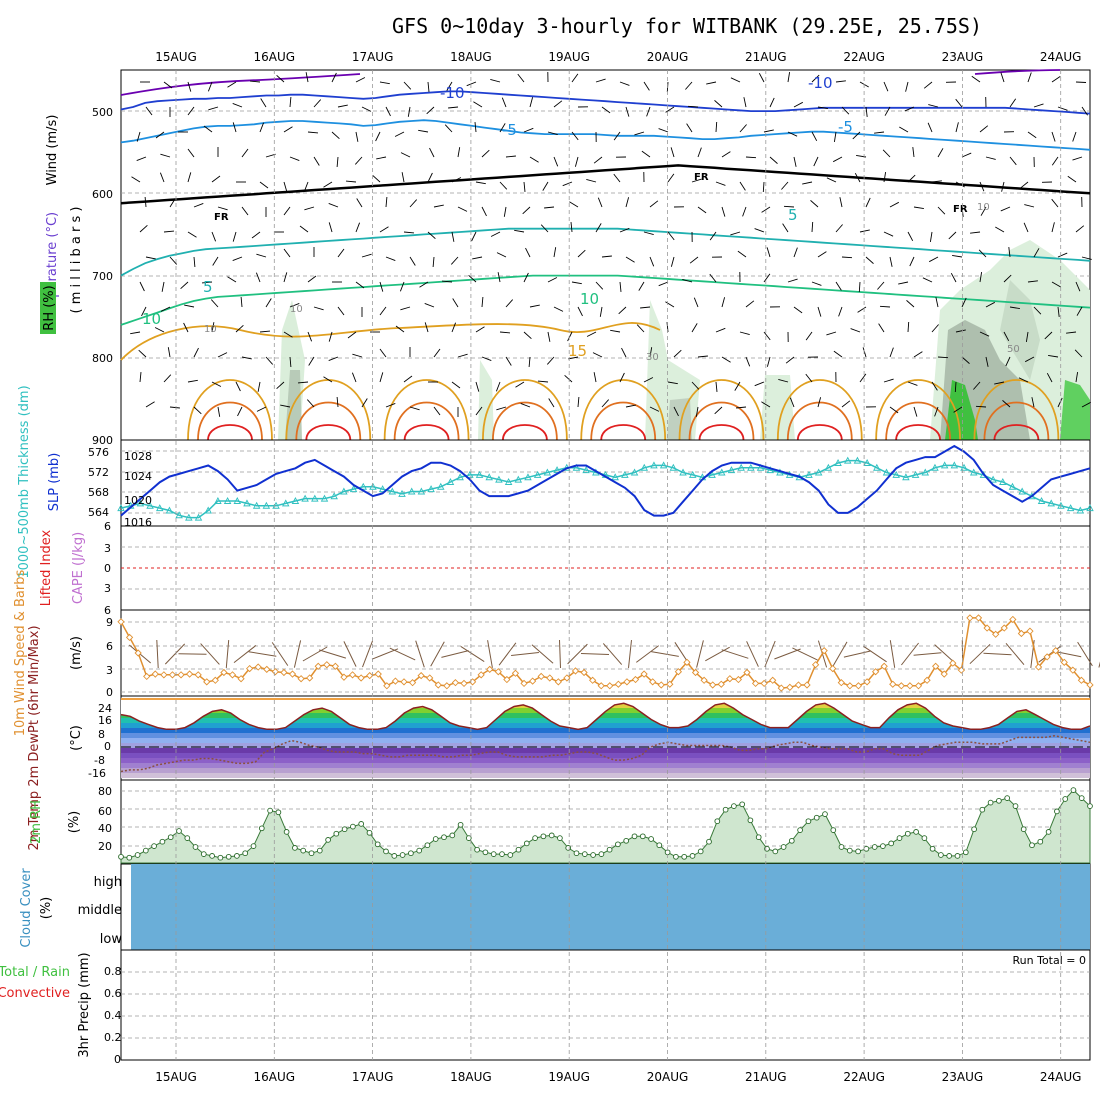  I want to click on contour-label: FR, so click(960, 209).